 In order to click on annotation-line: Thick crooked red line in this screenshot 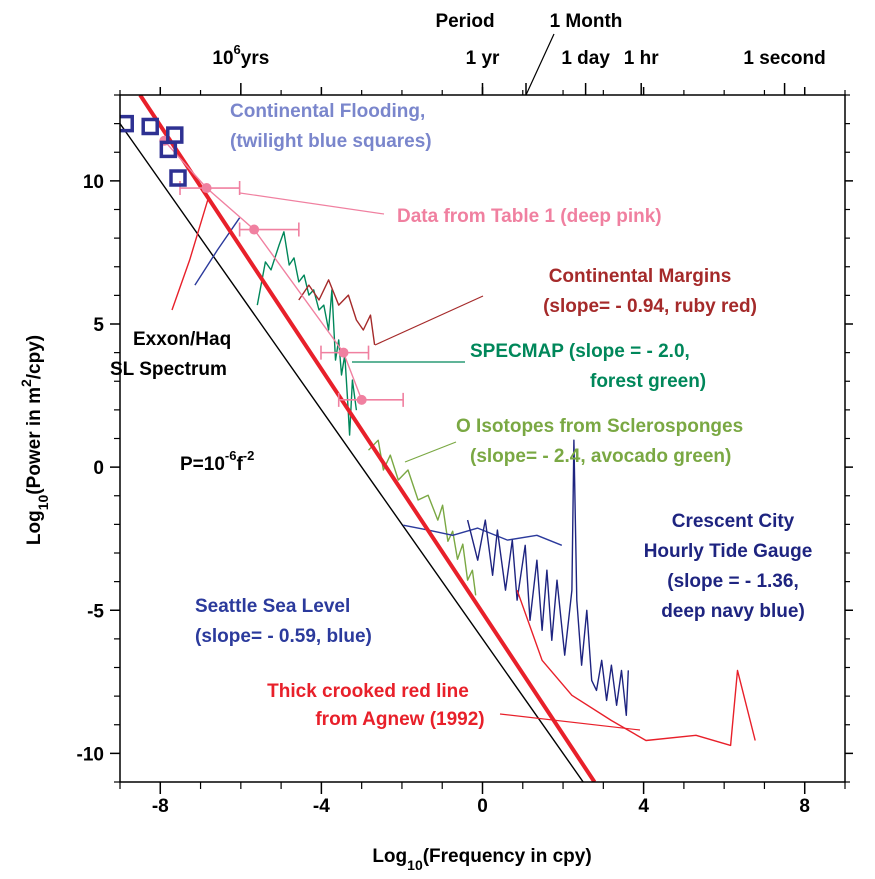, I will do `click(368, 691)`.